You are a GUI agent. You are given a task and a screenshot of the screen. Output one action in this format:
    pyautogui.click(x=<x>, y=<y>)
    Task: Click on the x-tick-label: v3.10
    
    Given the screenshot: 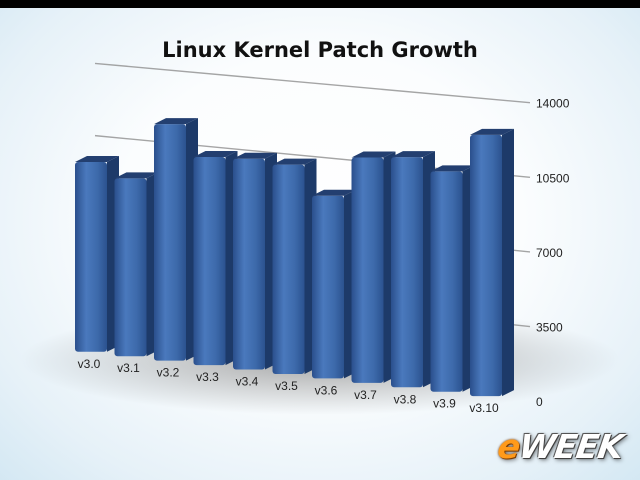 What is the action you would take?
    pyautogui.click(x=484, y=408)
    